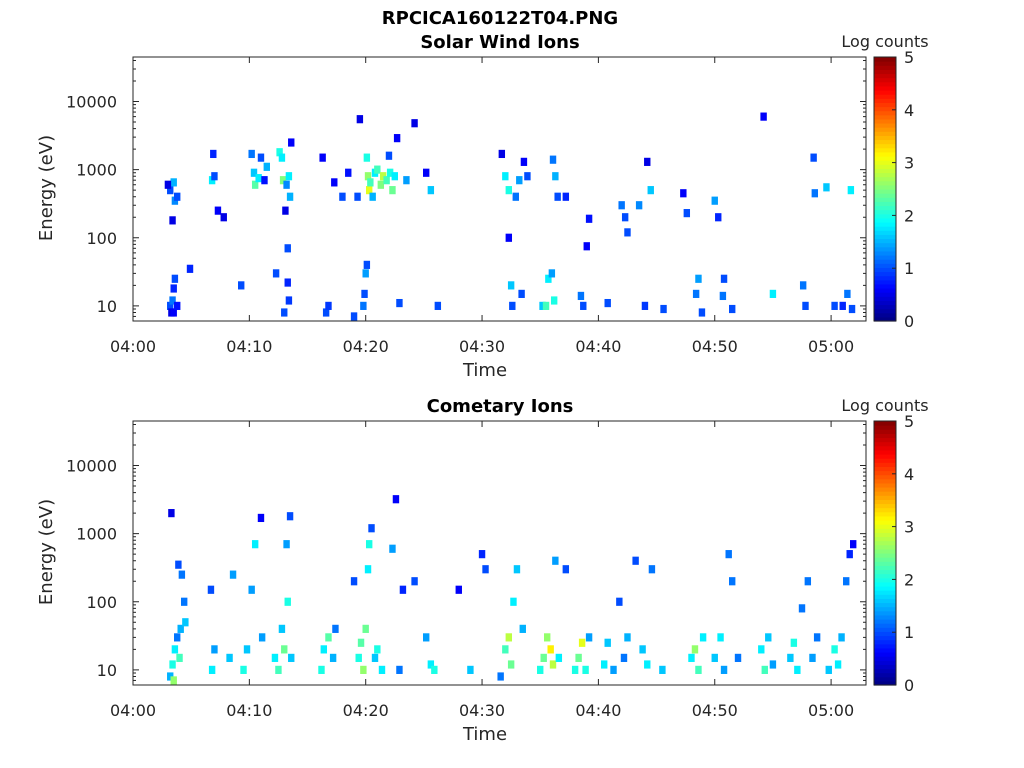 The image size is (1024, 768). Describe the element at coordinates (91, 466) in the screenshot. I see `y-tick-label: 10000` at that location.